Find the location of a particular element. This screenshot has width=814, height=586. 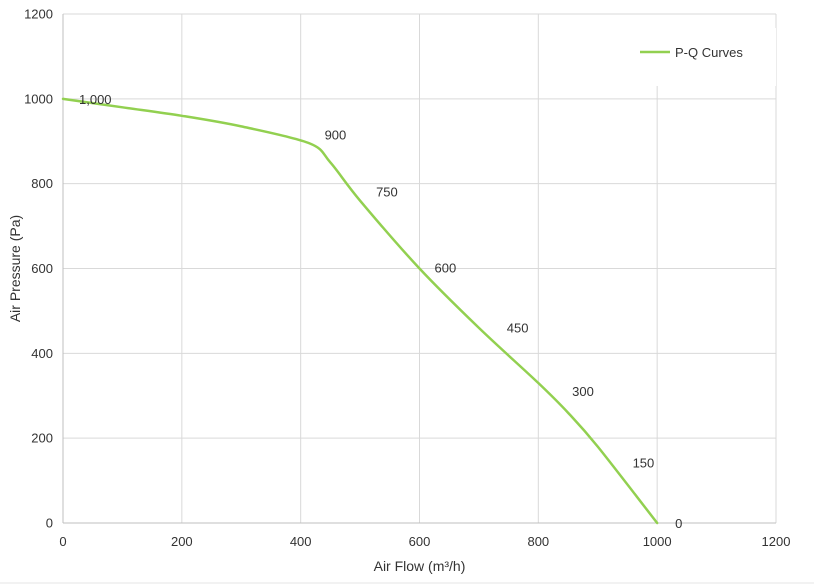

data-label: 0 is located at coordinates (678, 523).